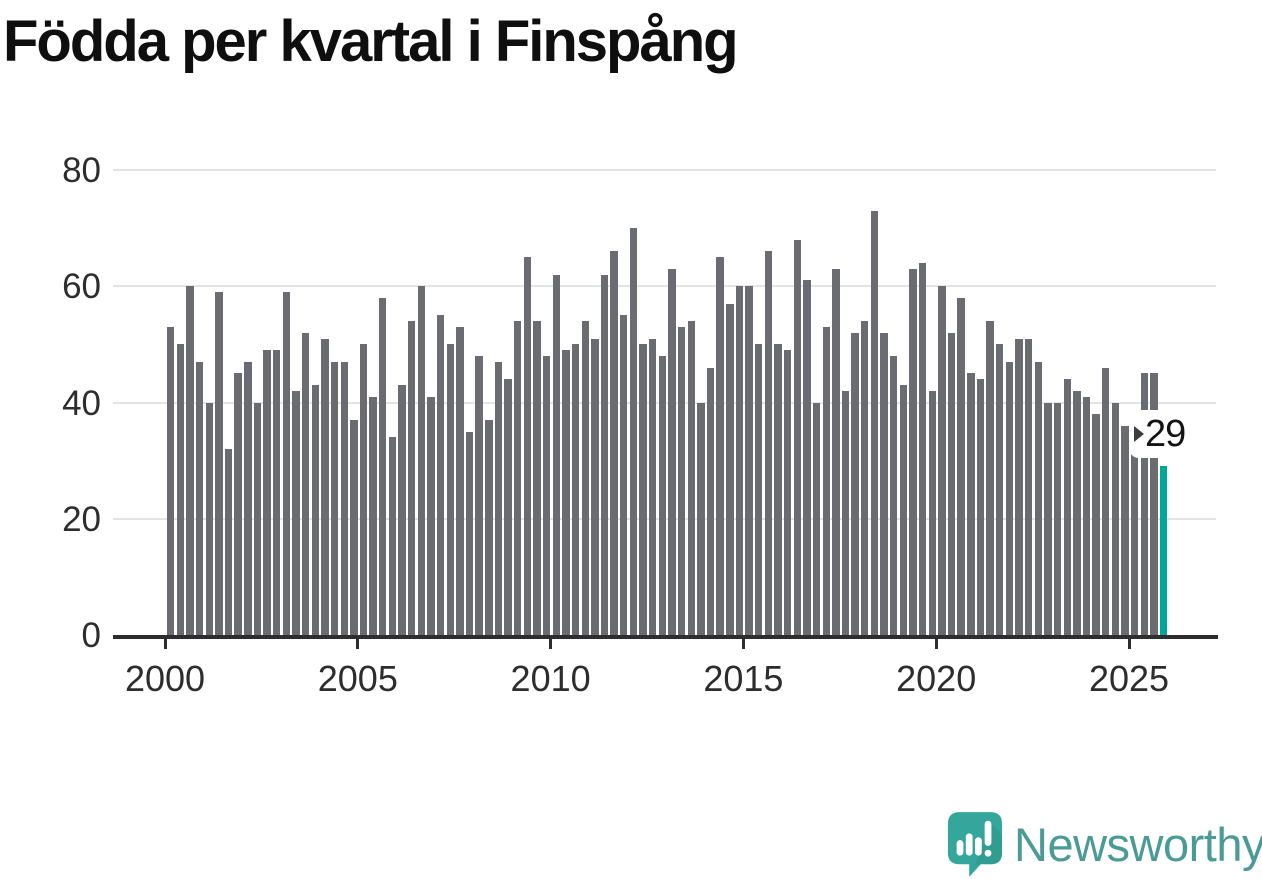 The width and height of the screenshot is (1262, 879). I want to click on bar-2018-q3, so click(884, 483).